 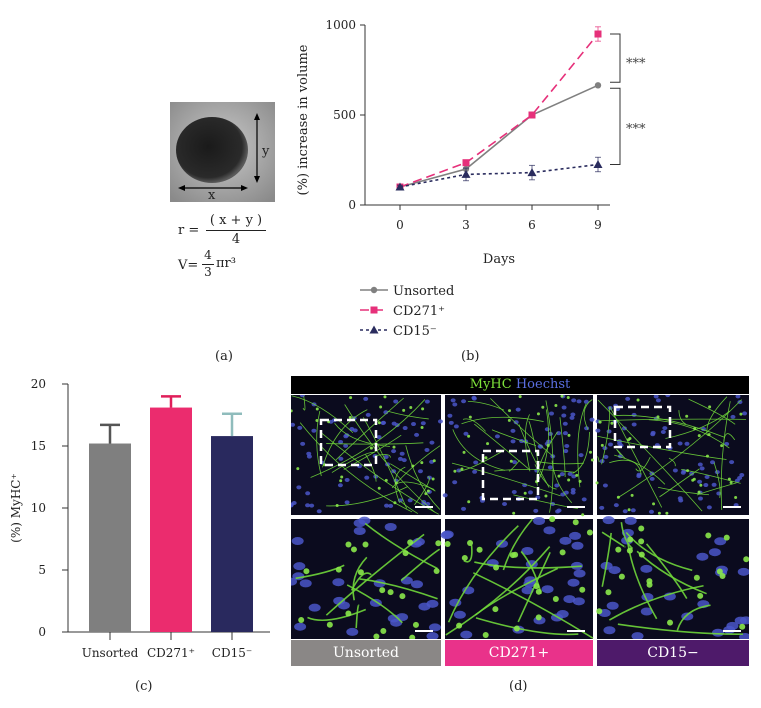 What do you see at coordinates (225, 190) in the screenshot?
I see `panel-a` at bounding box center [225, 190].